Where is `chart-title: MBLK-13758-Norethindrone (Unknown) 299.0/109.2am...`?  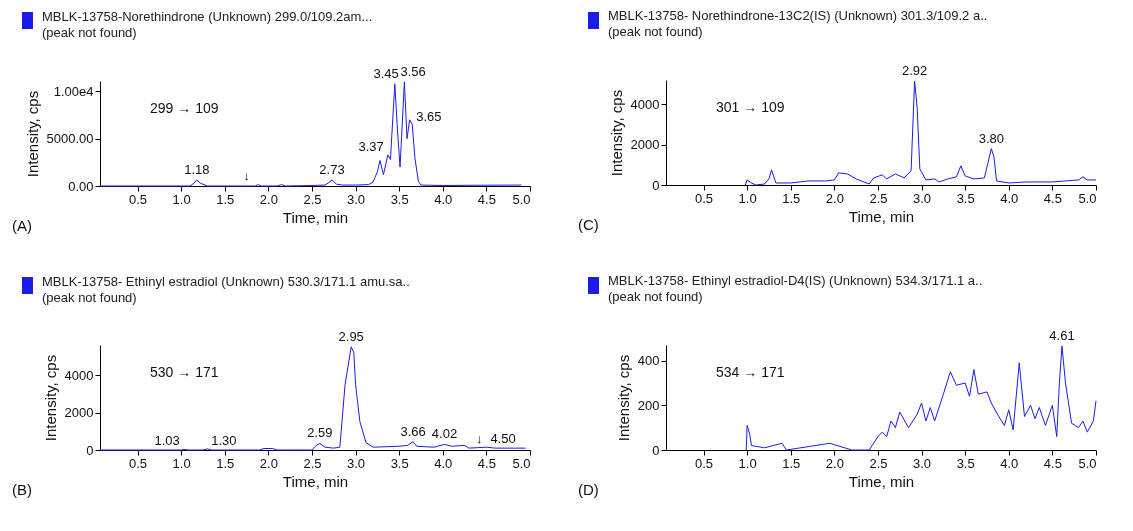 chart-title: MBLK-13758-Norethindrone (Unknown) 299.0/109.2am... is located at coordinates (207, 16).